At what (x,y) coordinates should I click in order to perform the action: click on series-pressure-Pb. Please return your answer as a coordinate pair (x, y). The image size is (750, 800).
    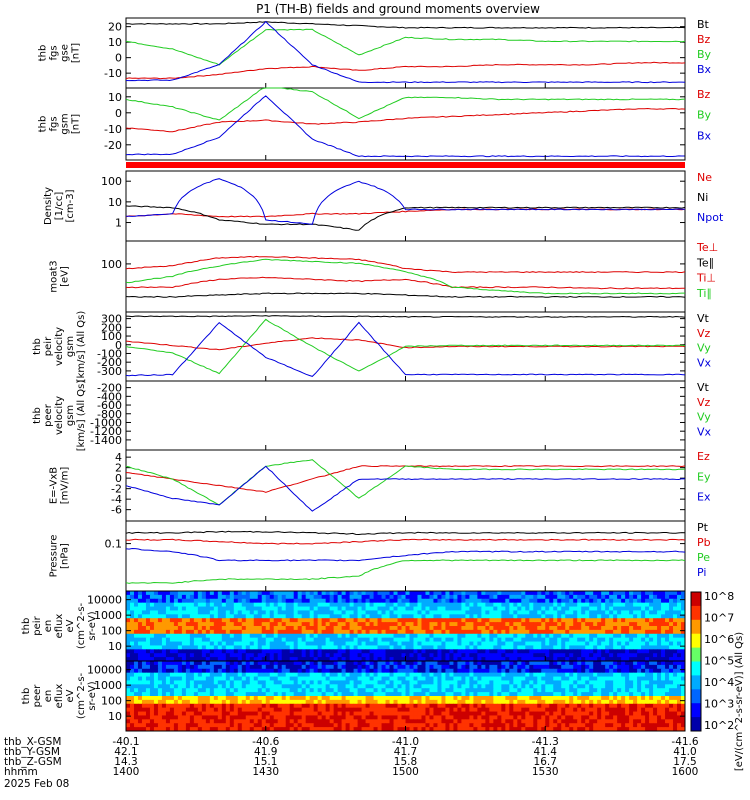
    Looking at the image, I should click on (405, 541).